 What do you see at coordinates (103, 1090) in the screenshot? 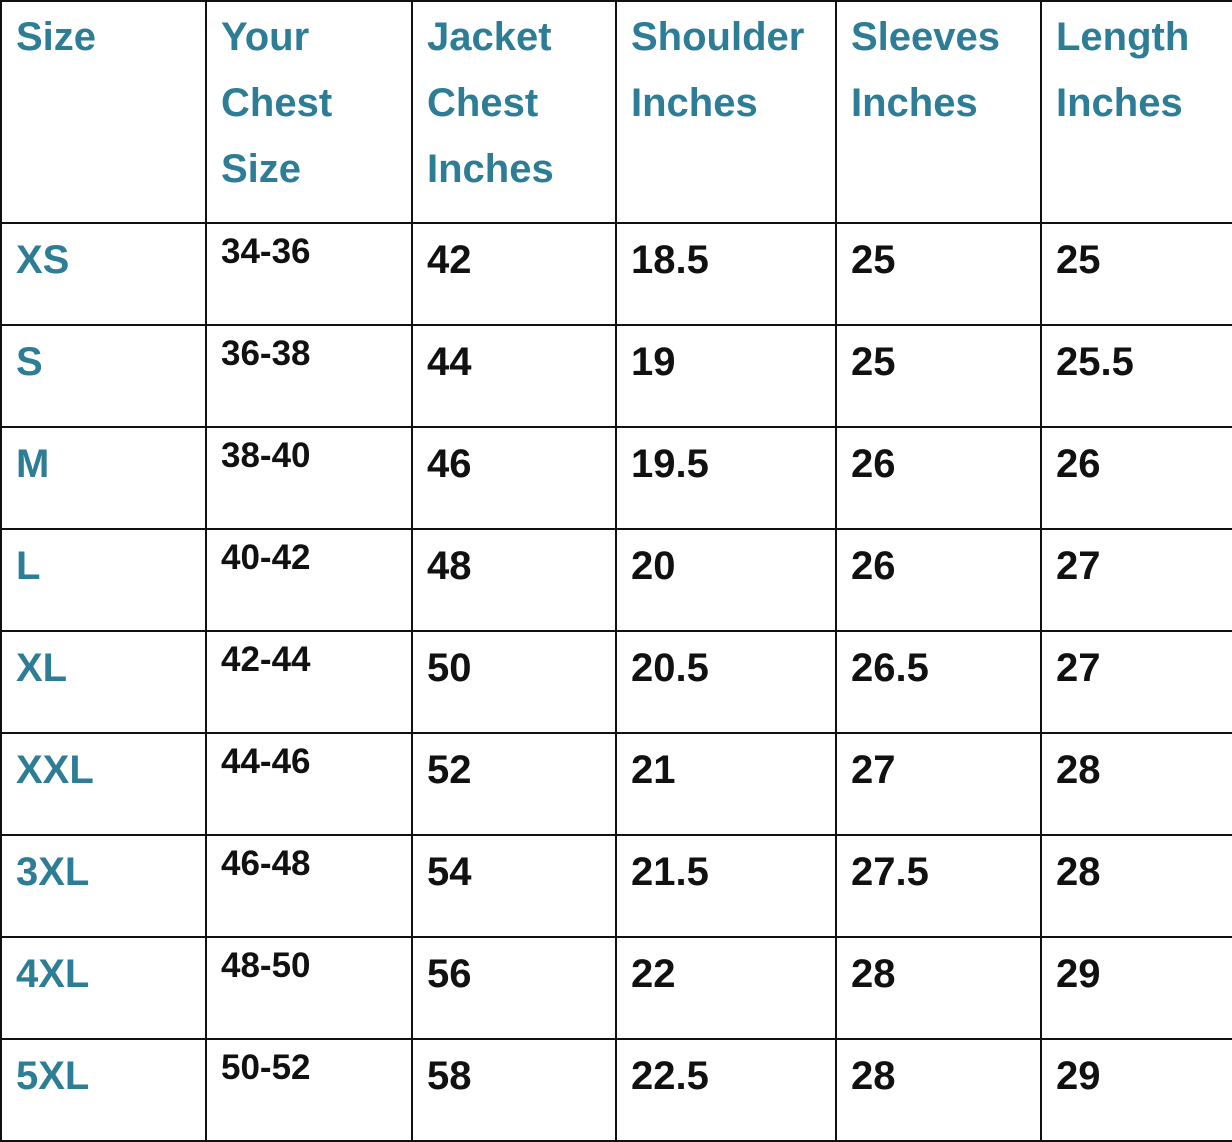
I see `cell-size: 5XL` at bounding box center [103, 1090].